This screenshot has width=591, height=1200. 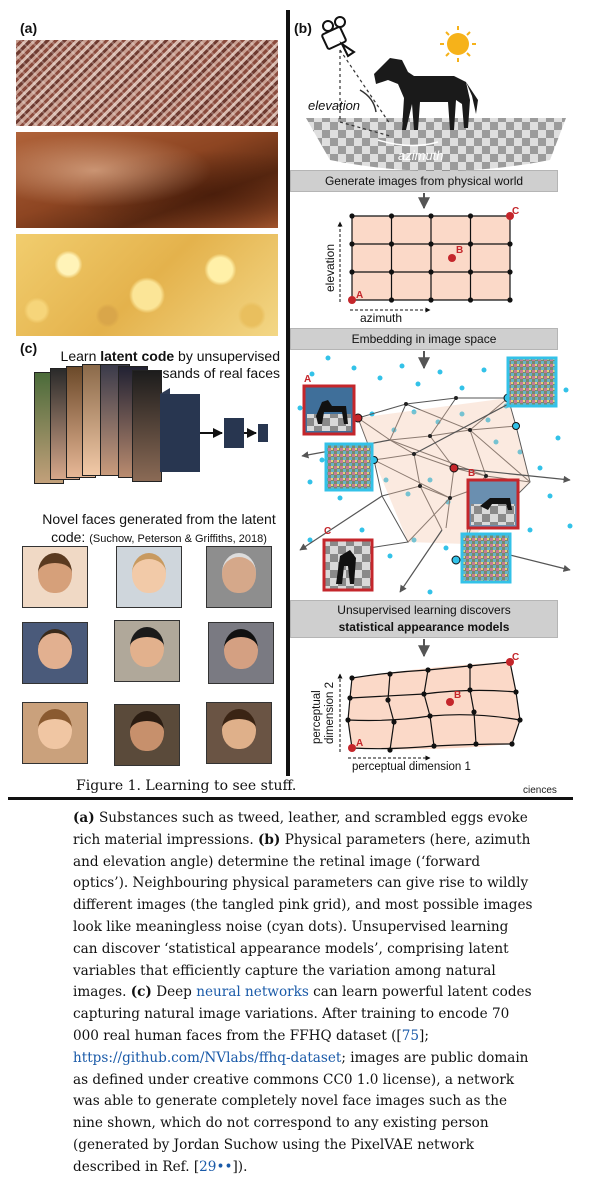 What do you see at coordinates (147, 180) in the screenshot?
I see `leather-texture-image` at bounding box center [147, 180].